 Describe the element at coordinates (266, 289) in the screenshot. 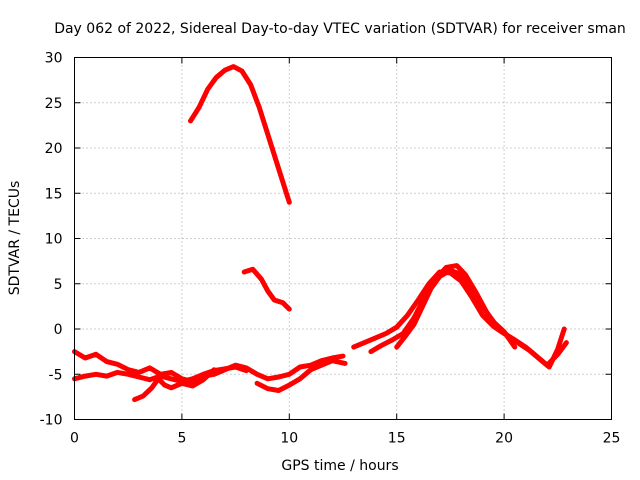

I see `series-line-arc-mid` at that location.